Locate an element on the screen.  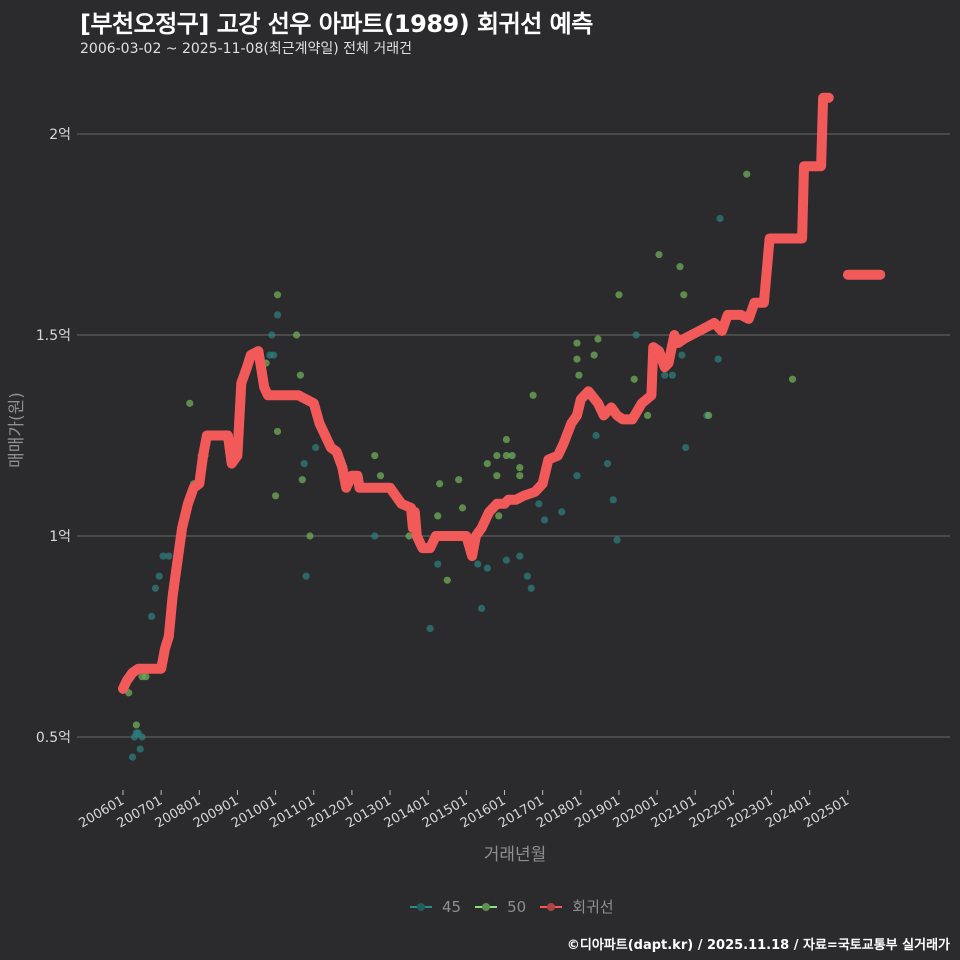
legend-key-45-icon is located at coordinates (421, 907).